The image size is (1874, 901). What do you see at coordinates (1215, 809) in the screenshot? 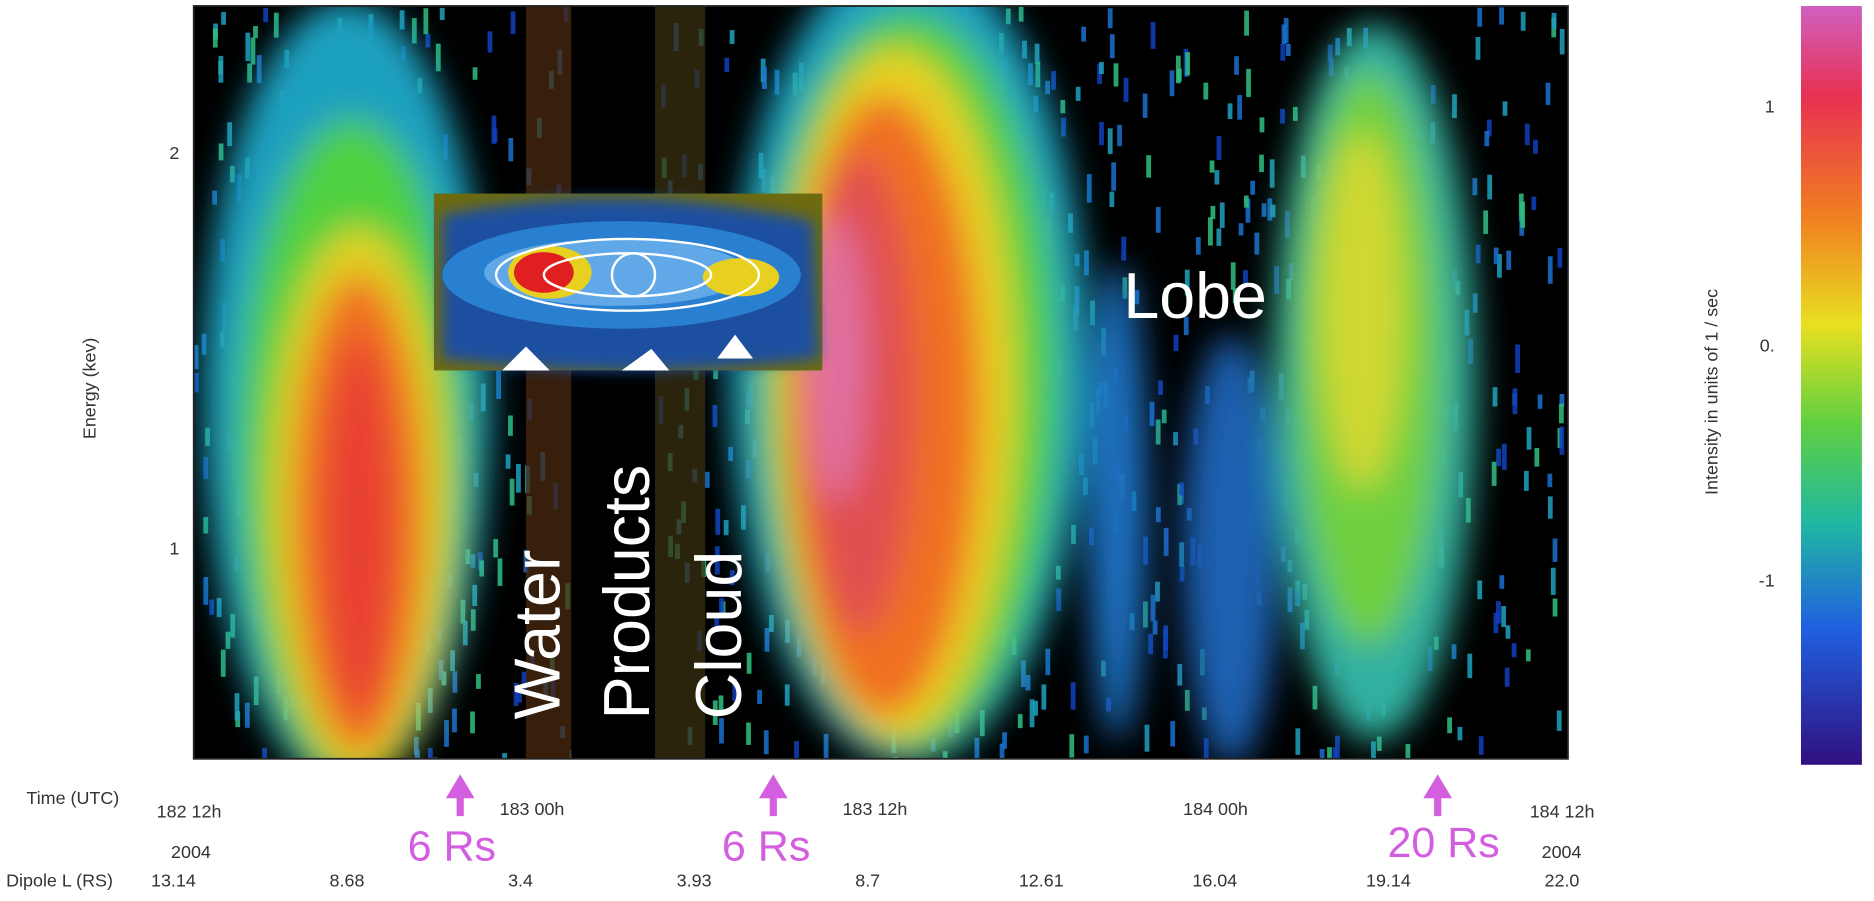
I see `time-tick-label: 184 00h` at bounding box center [1215, 809].